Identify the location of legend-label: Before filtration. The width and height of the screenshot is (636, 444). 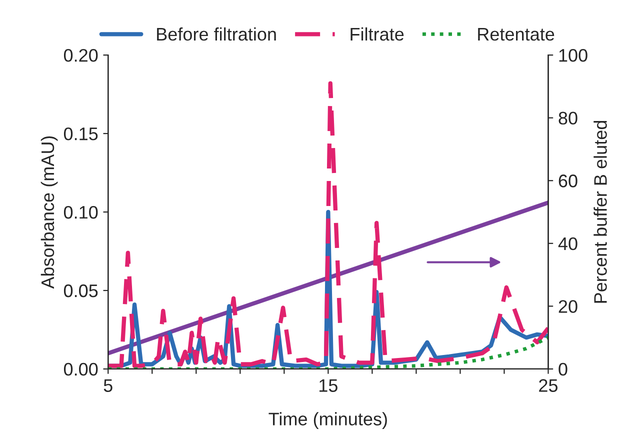
(216, 34).